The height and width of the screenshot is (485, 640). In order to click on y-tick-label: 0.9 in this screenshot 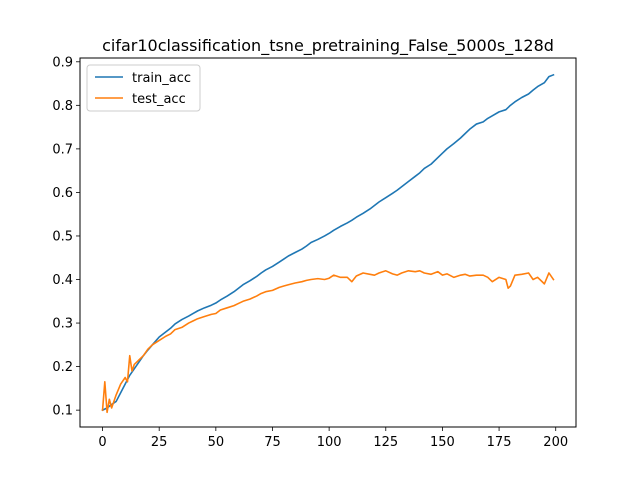, I will do `click(62, 62)`.